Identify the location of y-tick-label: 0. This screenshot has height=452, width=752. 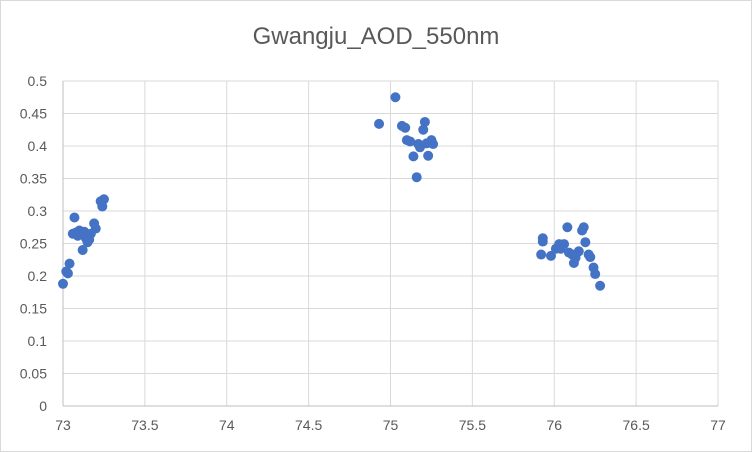
(43, 406).